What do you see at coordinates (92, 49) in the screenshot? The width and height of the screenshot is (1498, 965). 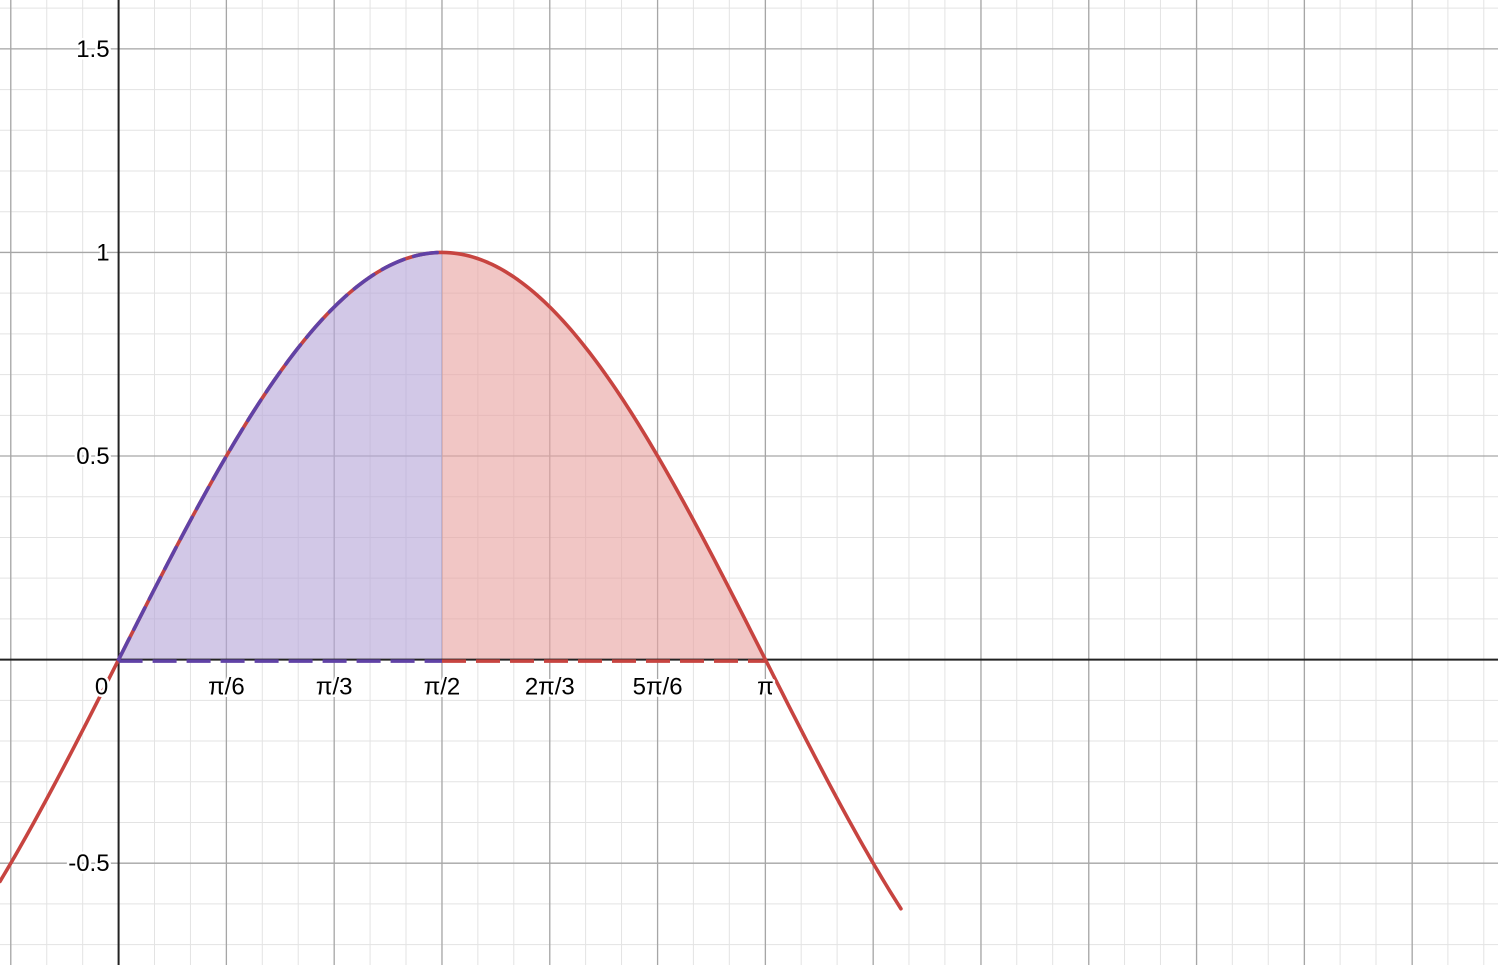 I see `y-tick-label: 1.5` at bounding box center [92, 49].